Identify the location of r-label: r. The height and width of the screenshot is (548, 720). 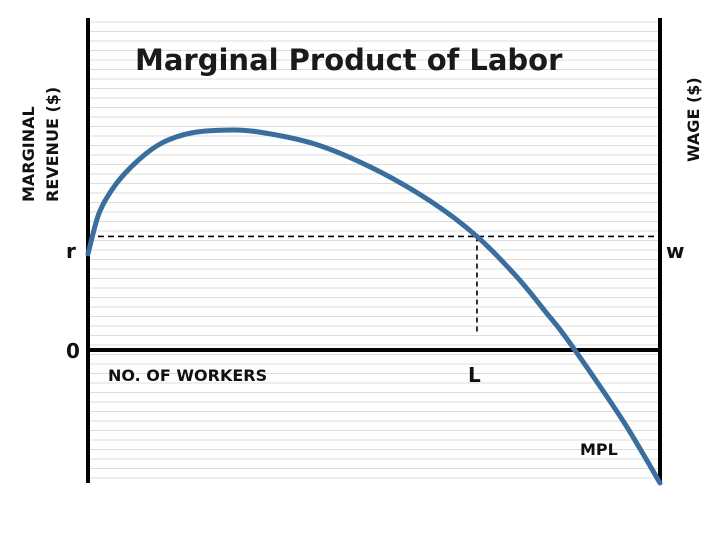
(71, 251).